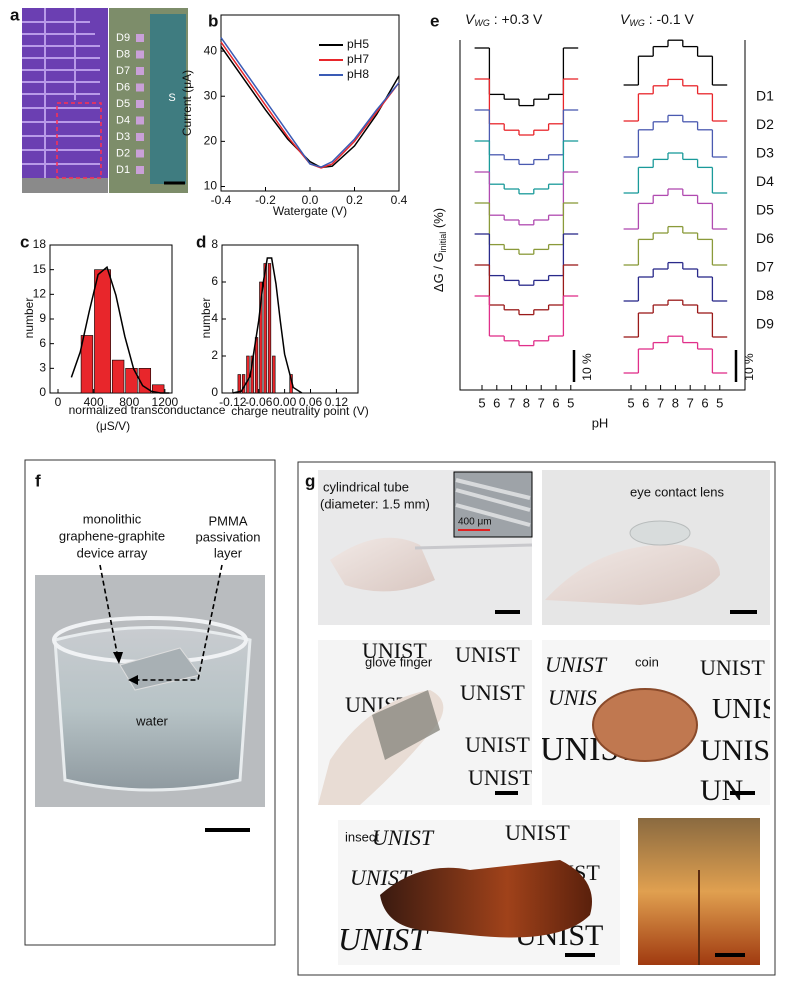 The height and width of the screenshot is (982, 800). I want to click on axis-frame, so click(602, 215).